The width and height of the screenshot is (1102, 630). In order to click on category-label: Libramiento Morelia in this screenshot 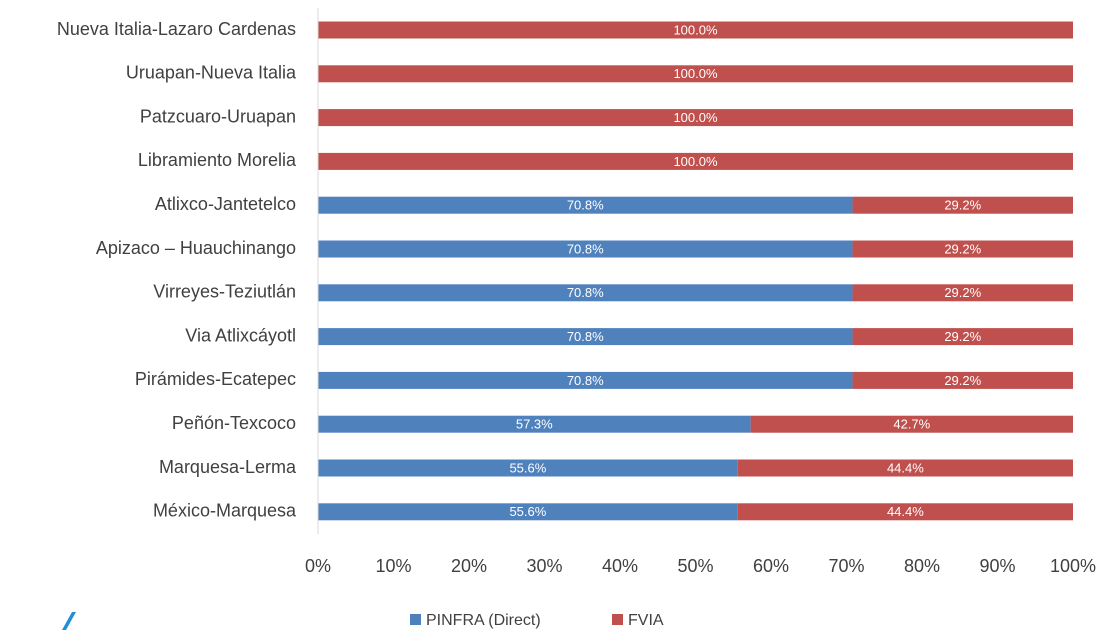, I will do `click(217, 160)`.